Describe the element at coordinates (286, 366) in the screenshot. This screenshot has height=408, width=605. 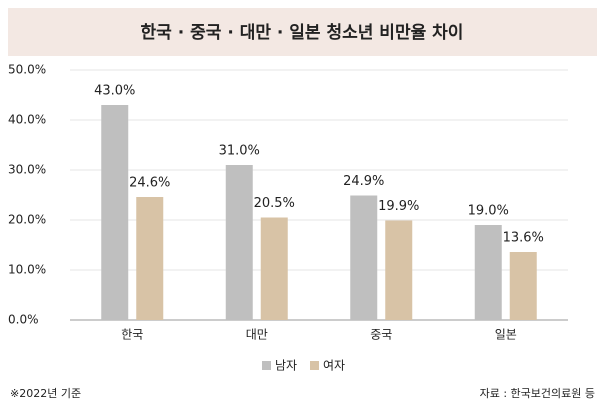
I see `legend-label: 남자` at that location.